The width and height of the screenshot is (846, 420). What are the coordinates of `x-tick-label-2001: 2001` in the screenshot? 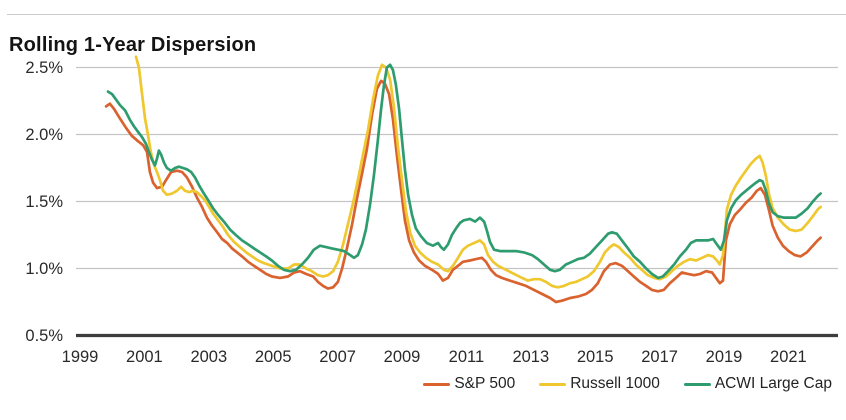 It's located at (144, 357).